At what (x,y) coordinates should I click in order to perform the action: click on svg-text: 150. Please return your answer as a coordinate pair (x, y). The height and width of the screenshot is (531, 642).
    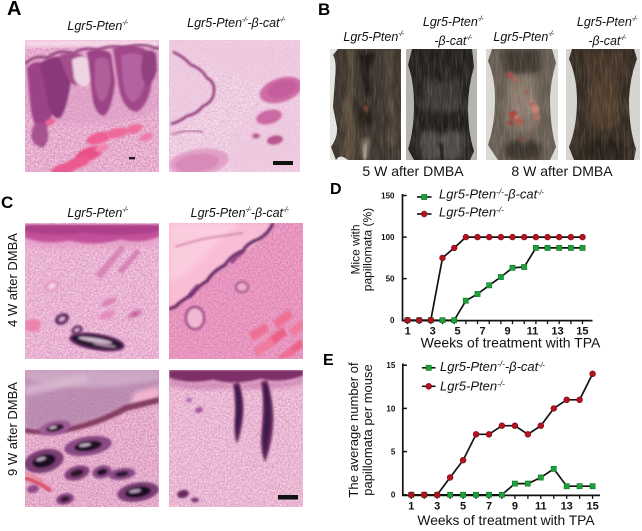
    Looking at the image, I should click on (388, 195).